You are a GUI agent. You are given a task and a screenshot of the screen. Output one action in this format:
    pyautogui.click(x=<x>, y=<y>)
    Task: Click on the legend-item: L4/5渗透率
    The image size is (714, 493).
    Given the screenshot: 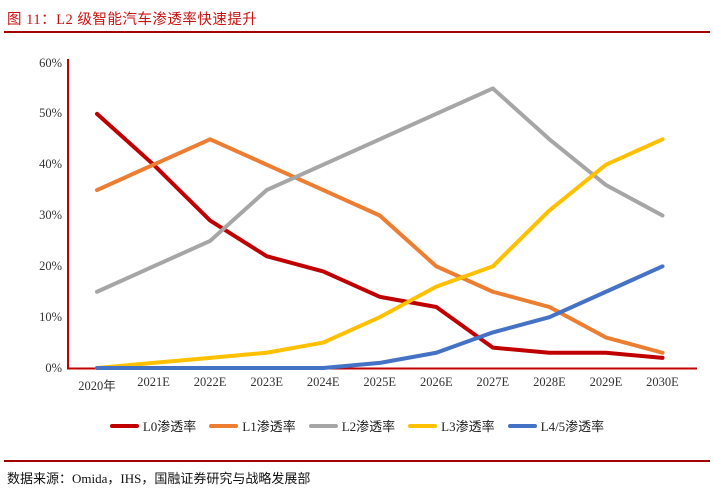 What is the action you would take?
    pyautogui.click(x=556, y=425)
    